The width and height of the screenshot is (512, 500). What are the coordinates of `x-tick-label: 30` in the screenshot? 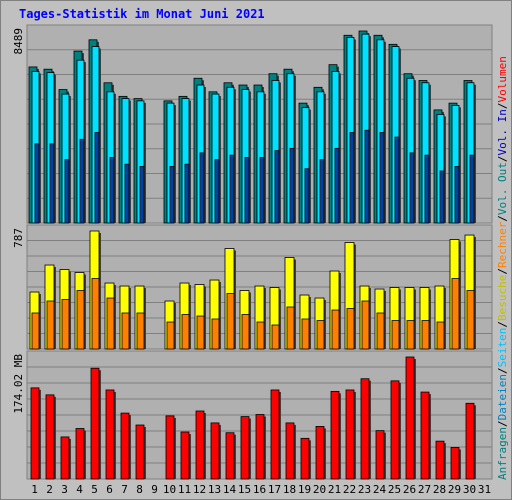 It's located at (469, 489).